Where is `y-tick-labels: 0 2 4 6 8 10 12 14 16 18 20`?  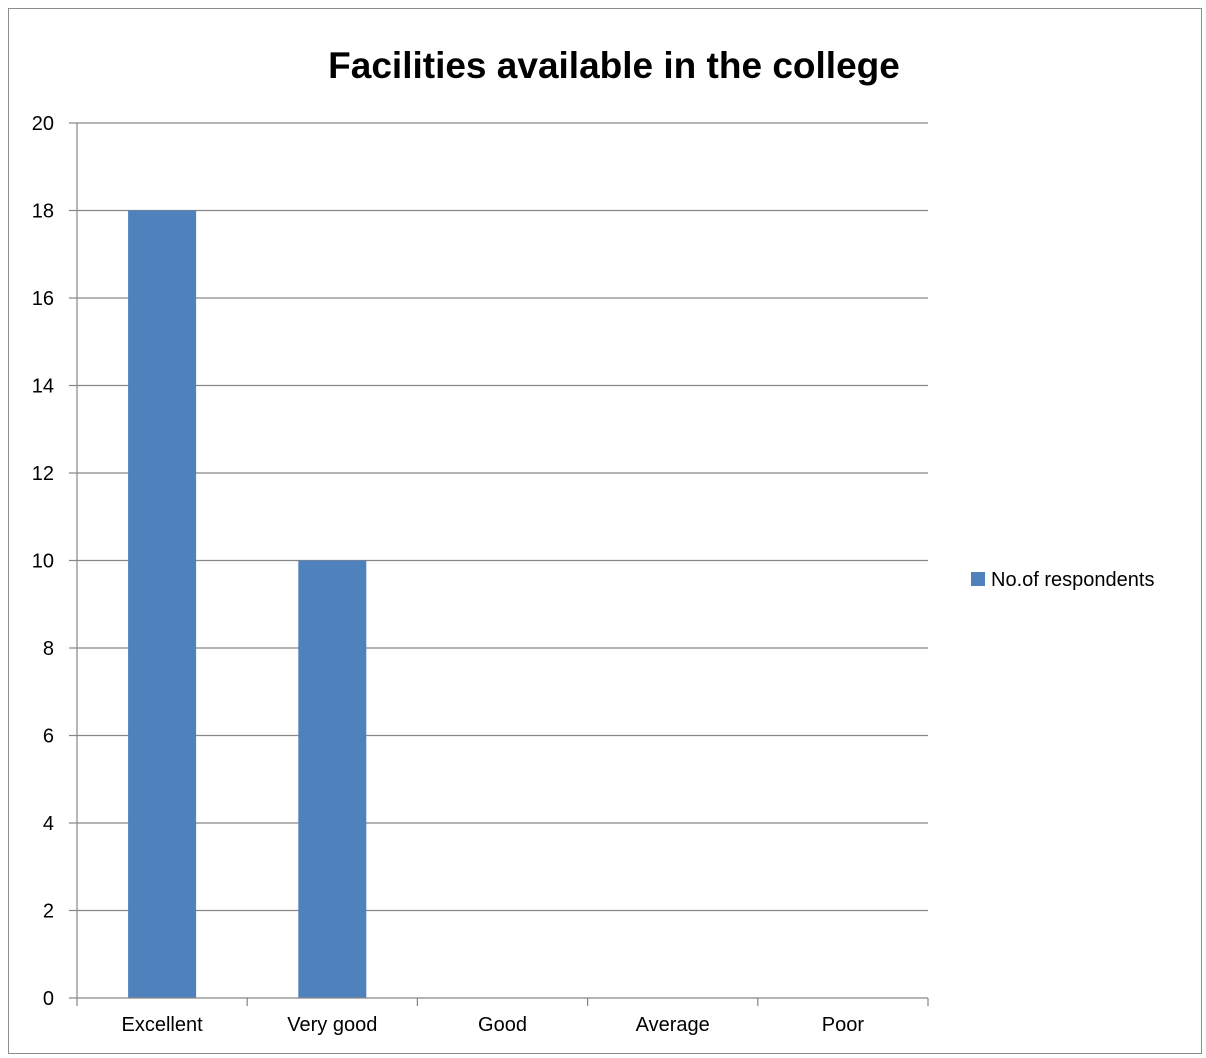 y-tick-labels: 0 2 4 6 8 10 12 14 16 18 20 is located at coordinates (43, 561).